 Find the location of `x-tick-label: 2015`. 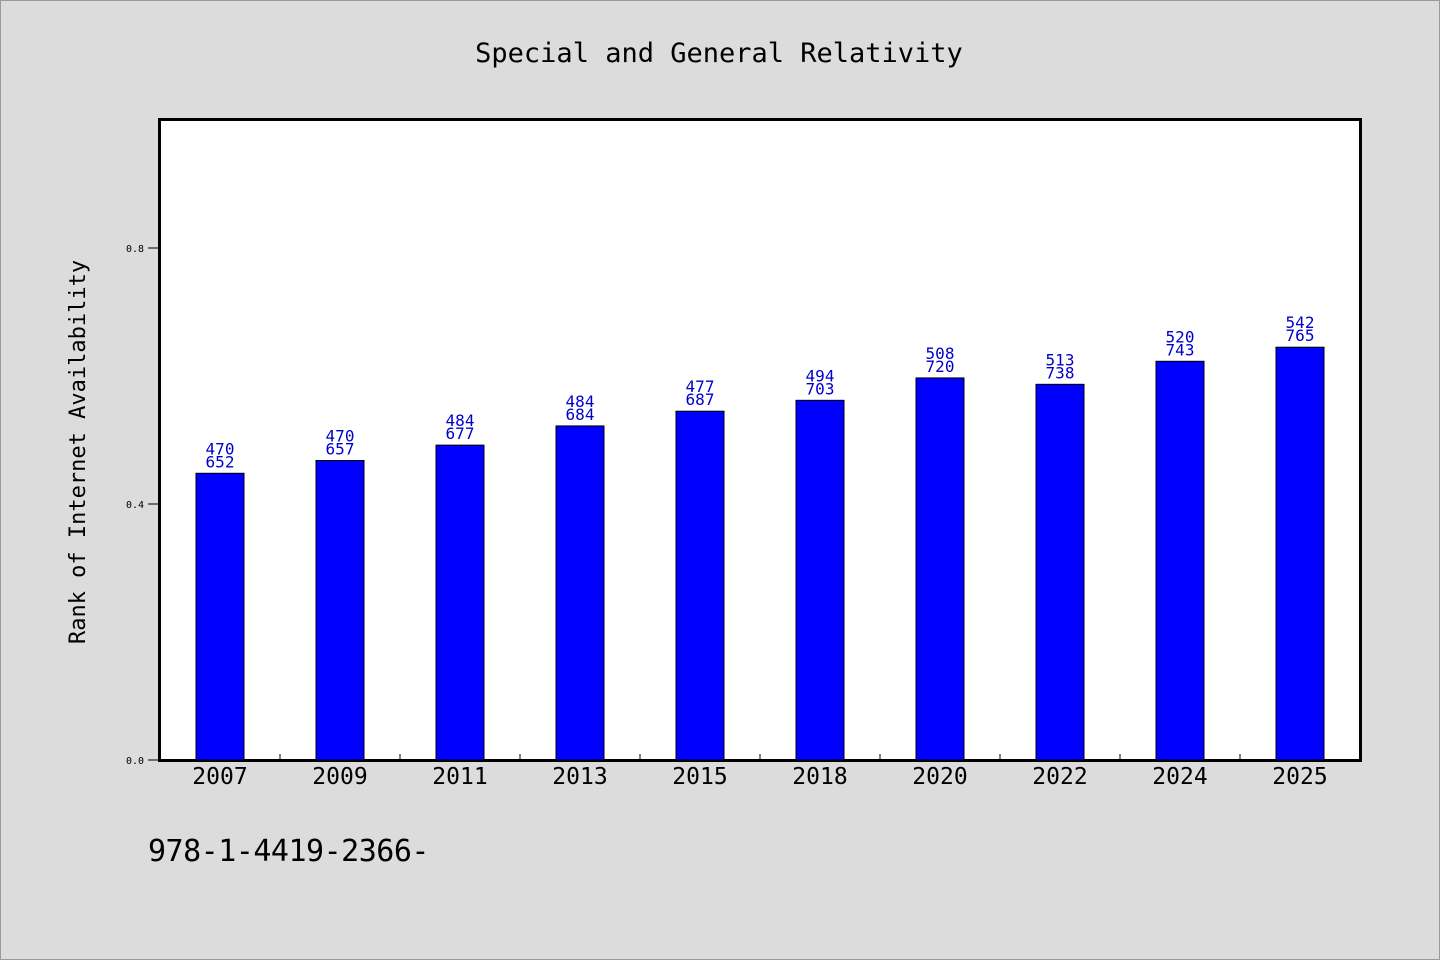

x-tick-label: 2015 is located at coordinates (699, 777).